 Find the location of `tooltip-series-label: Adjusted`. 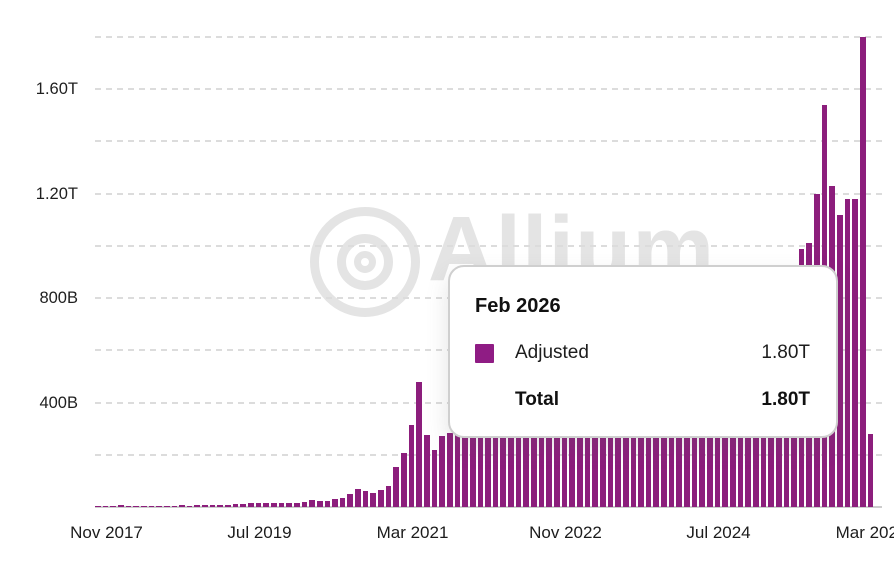

tooltip-series-label: Adjusted is located at coordinates (552, 352).